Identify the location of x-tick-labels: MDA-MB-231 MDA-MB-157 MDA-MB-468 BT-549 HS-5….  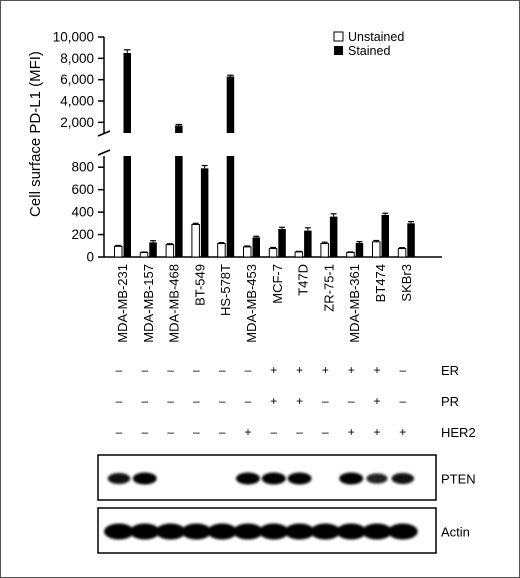
(264, 303).